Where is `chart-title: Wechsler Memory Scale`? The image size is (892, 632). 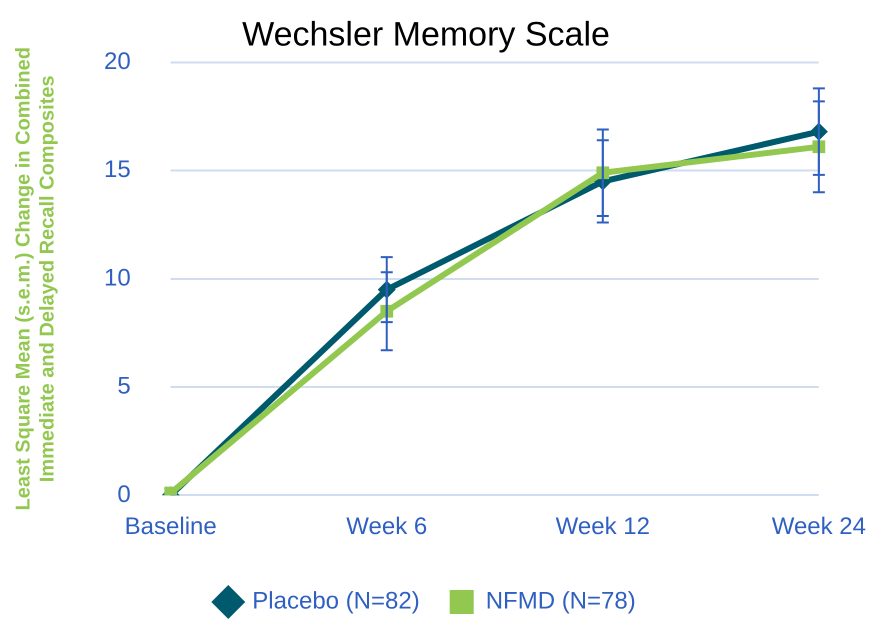 chart-title: Wechsler Memory Scale is located at coordinates (426, 34).